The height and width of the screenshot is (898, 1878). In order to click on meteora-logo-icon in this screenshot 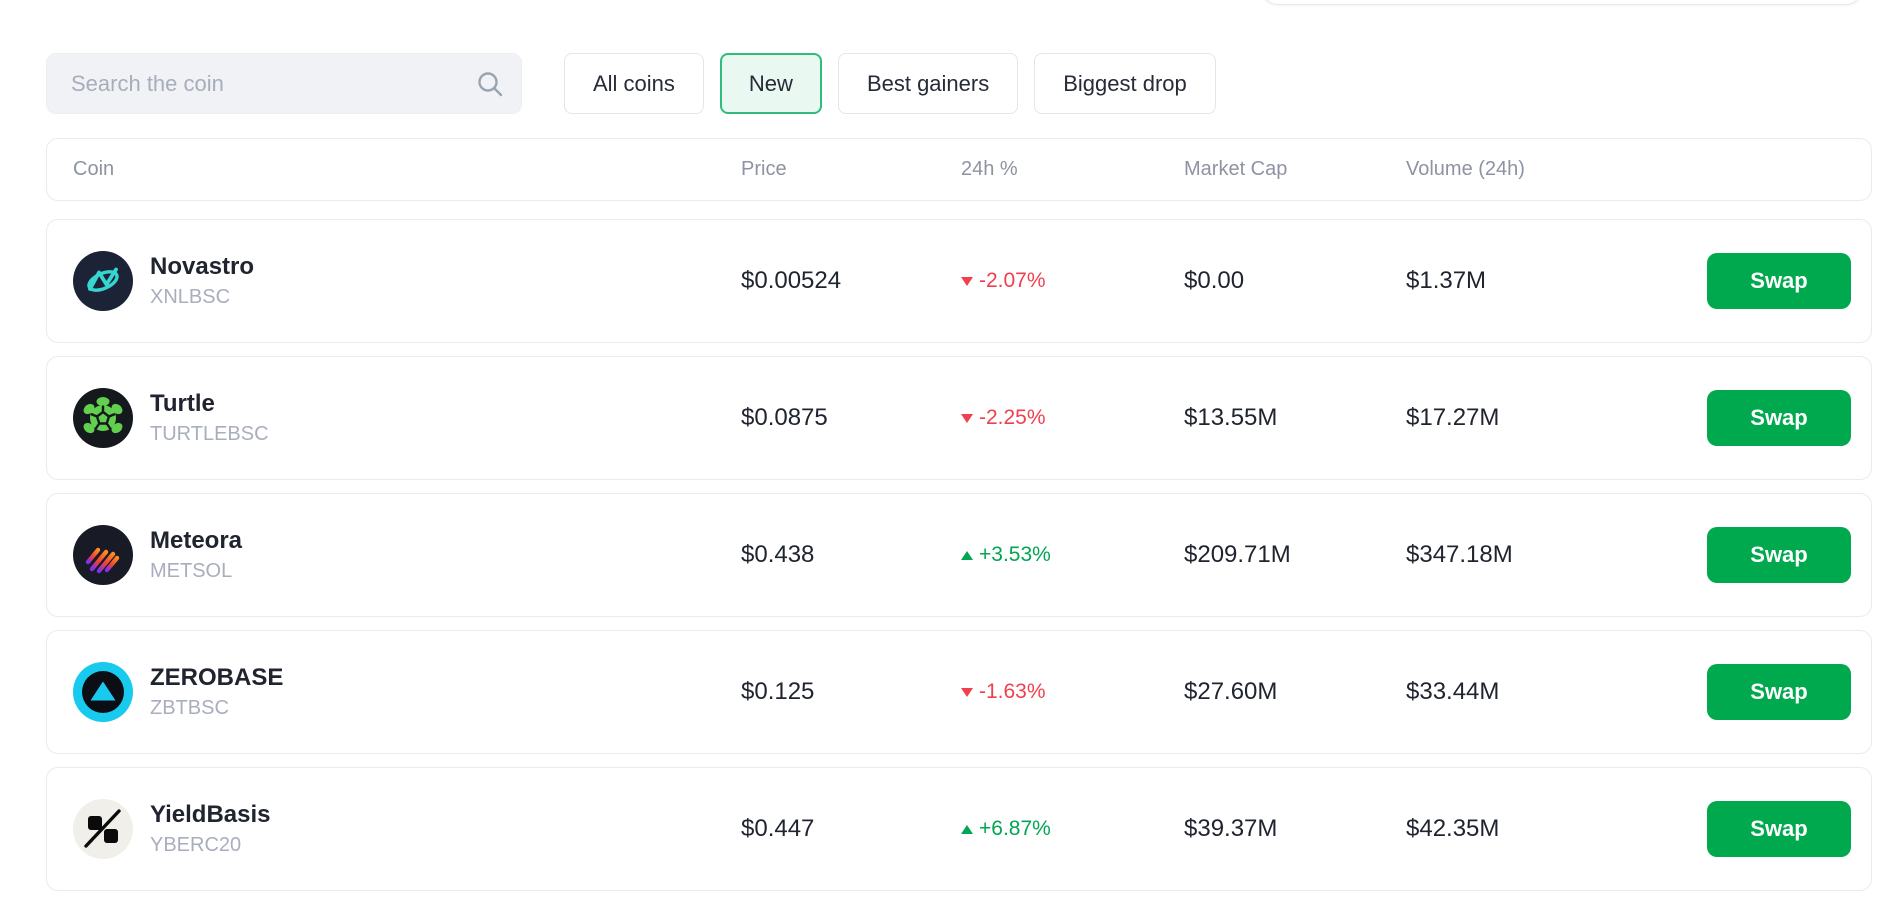, I will do `click(103, 555)`.